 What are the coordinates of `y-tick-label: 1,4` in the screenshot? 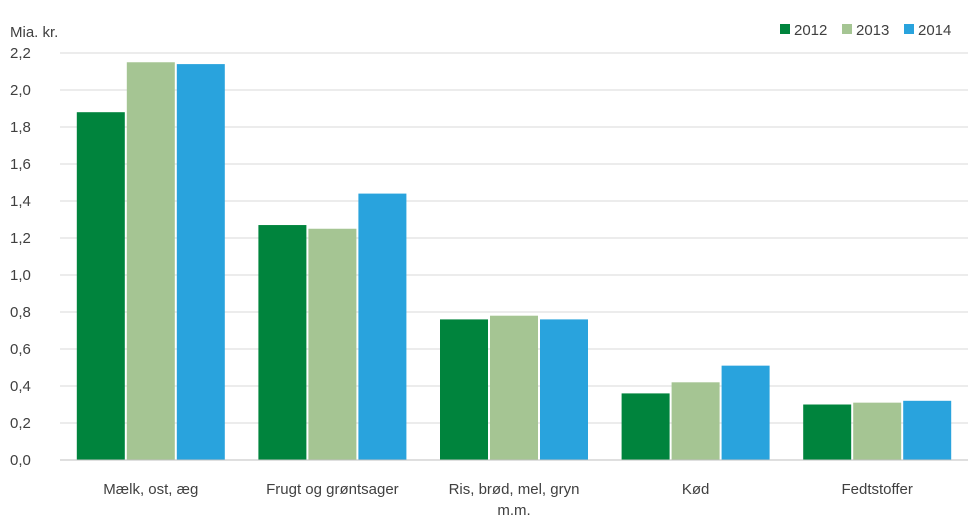 It's located at (20, 201).